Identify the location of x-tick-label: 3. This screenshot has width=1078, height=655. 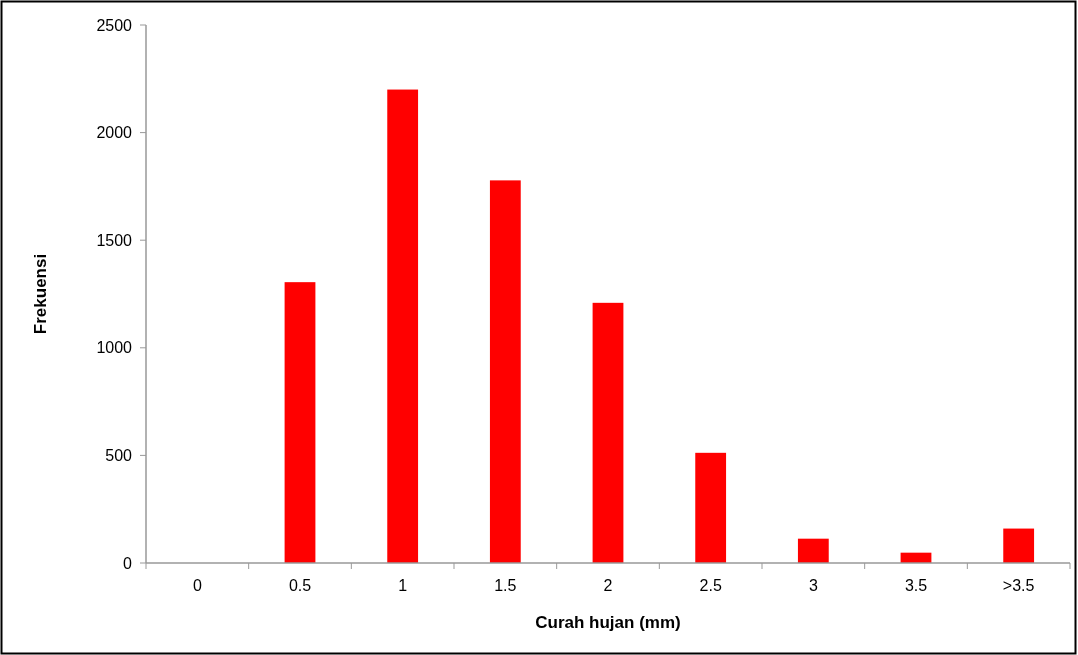
(813, 585).